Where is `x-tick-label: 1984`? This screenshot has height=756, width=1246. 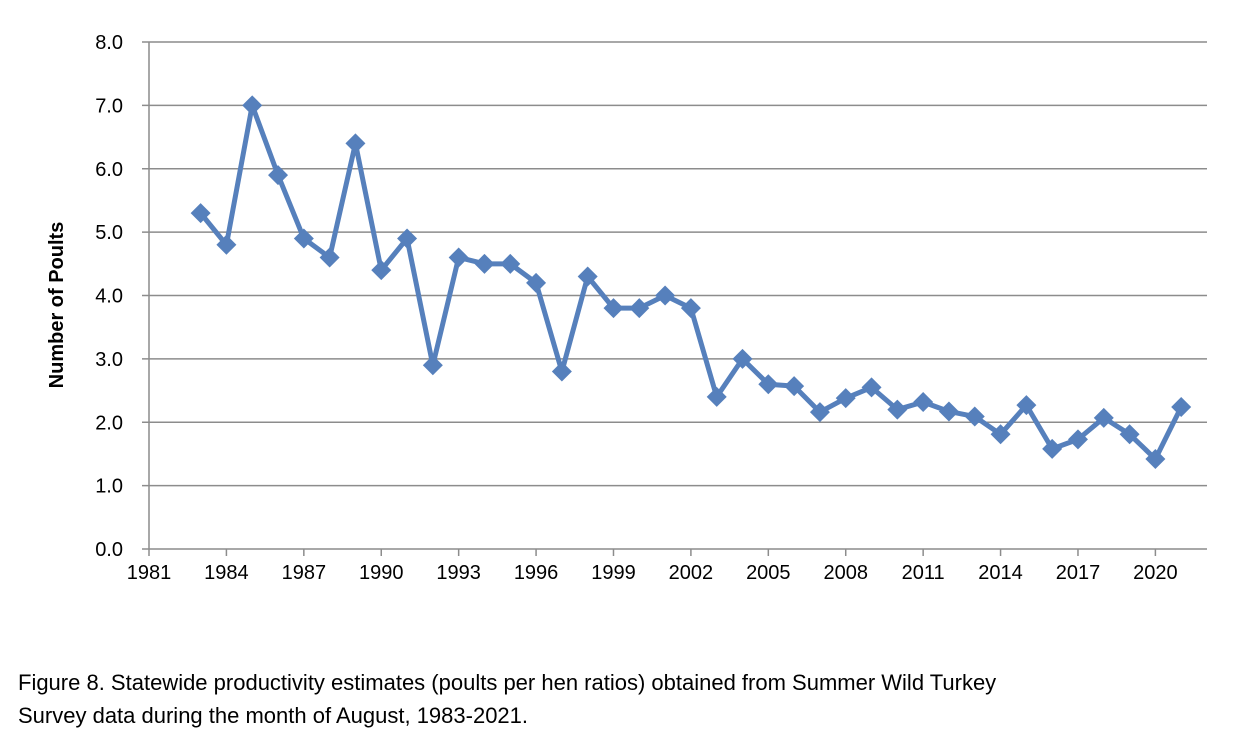 x-tick-label: 1984 is located at coordinates (226, 573).